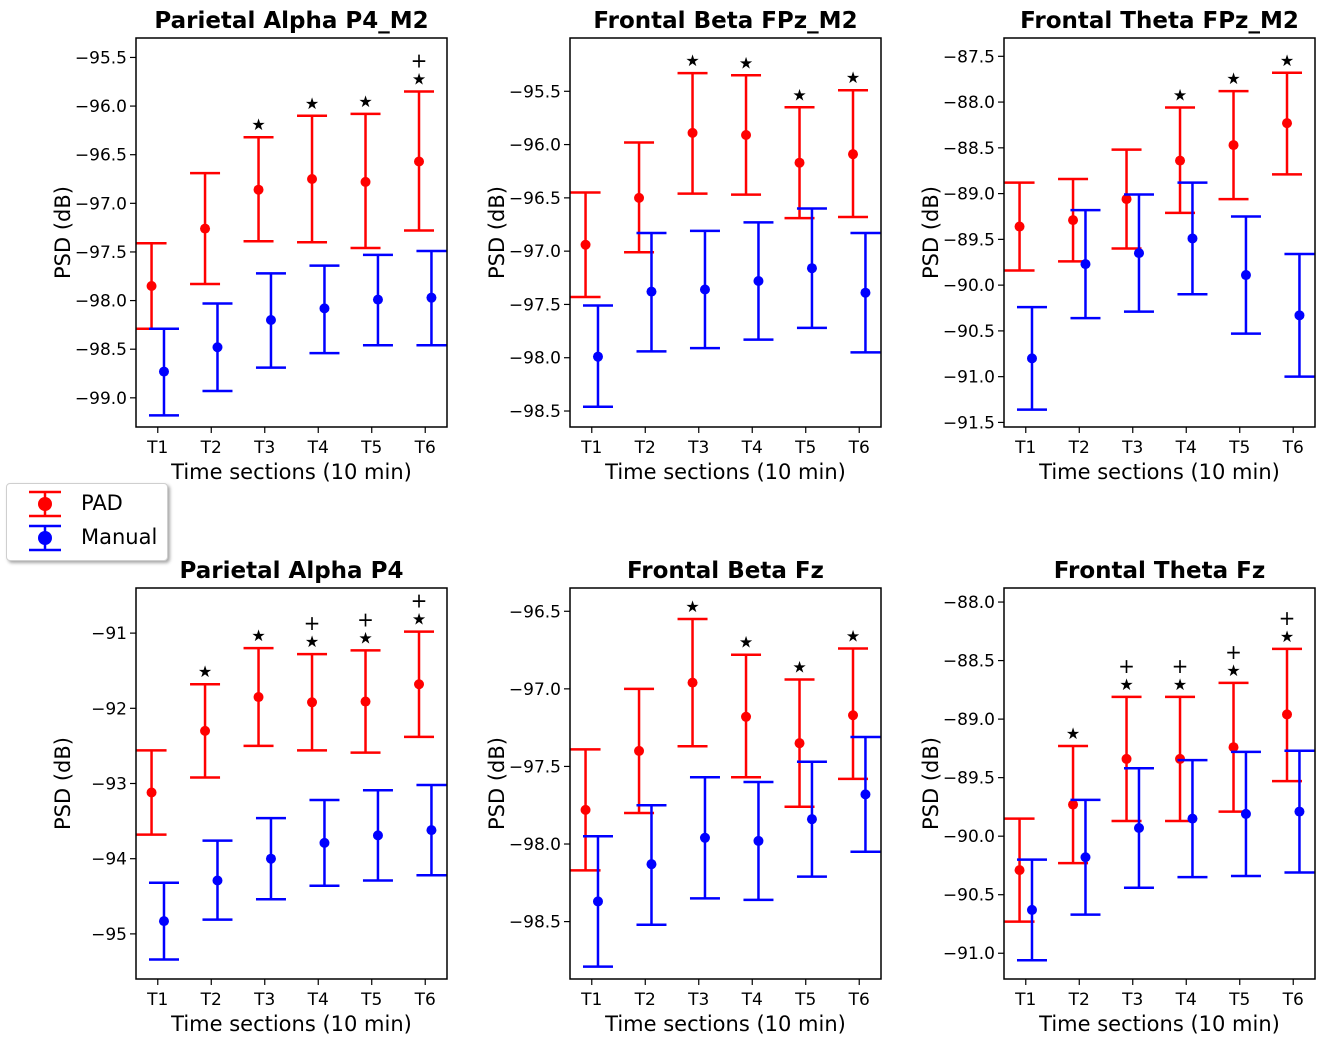 The height and width of the screenshot is (1041, 1325). Describe the element at coordinates (1159, 571) in the screenshot. I see `chart-title: Frontal Theta Fz` at that location.